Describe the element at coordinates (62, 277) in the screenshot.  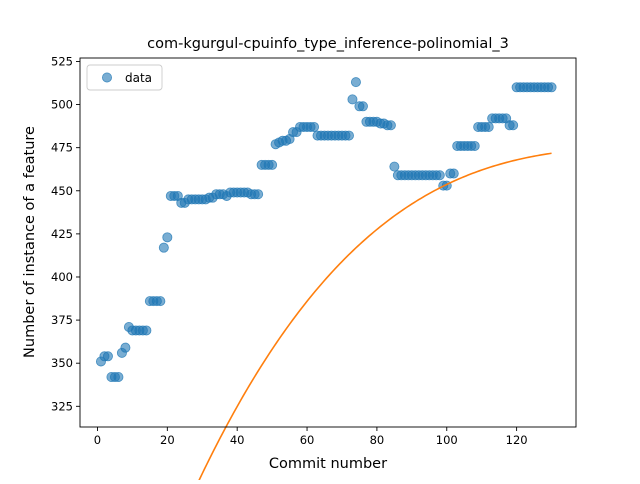
I see `y-tick-label-400: 400` at that location.